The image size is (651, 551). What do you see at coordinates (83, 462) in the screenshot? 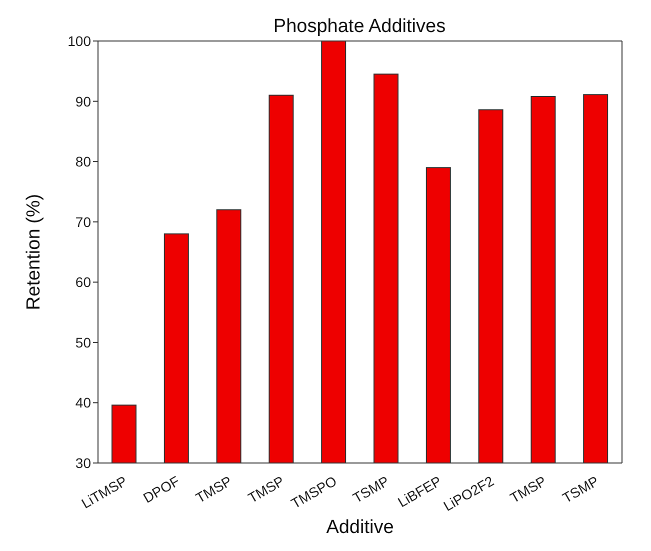
I see `y-tick-label: 30` at bounding box center [83, 462].